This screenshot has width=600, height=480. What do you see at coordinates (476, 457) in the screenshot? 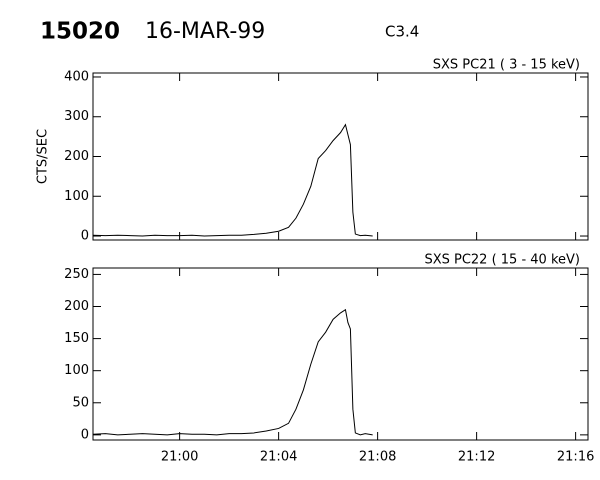
I see `x-tick-label: 21:12` at bounding box center [476, 457].